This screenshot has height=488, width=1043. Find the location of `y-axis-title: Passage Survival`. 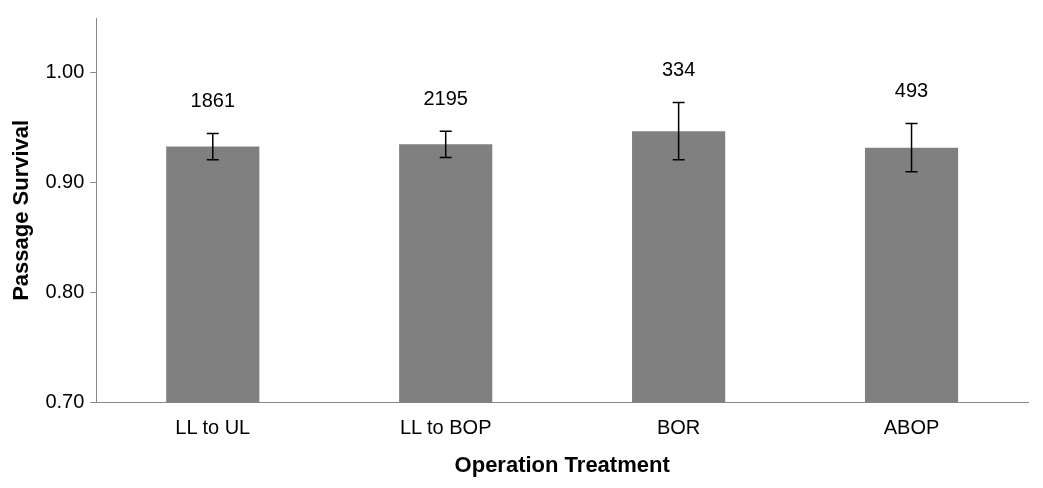

y-axis-title: Passage Survival is located at coordinates (21, 210).